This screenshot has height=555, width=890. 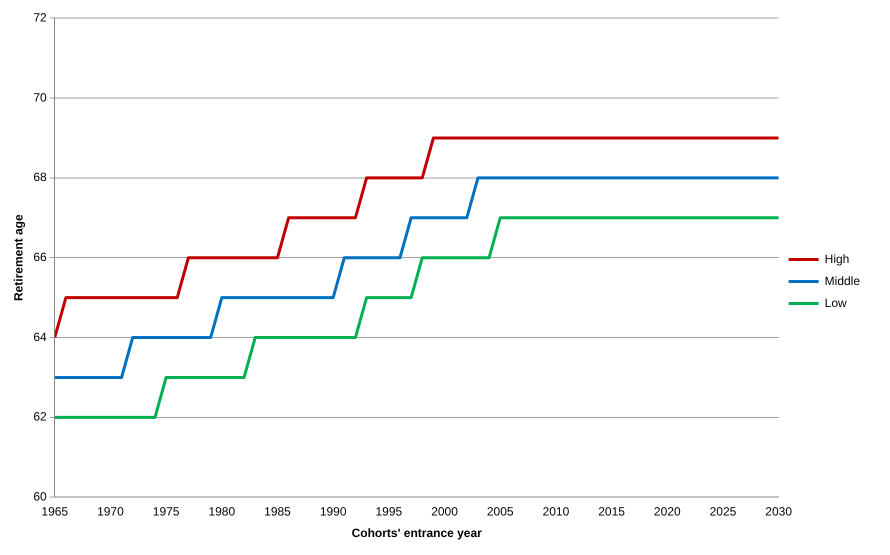 What do you see at coordinates (40, 17) in the screenshot?
I see `y-tick-label: 72` at bounding box center [40, 17].